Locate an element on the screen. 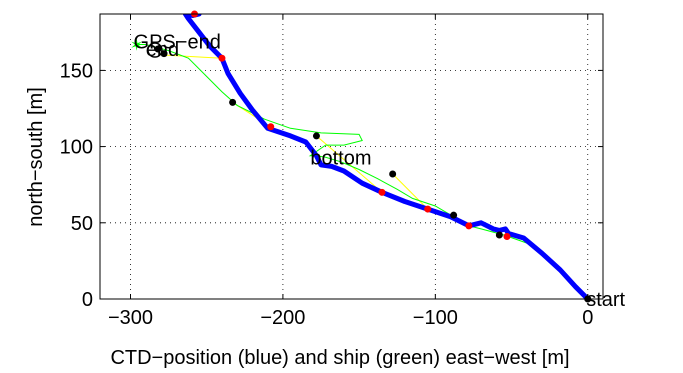 The height and width of the screenshot is (373, 683). ship-end-star-marker: ✶ is located at coordinates (136, 44).